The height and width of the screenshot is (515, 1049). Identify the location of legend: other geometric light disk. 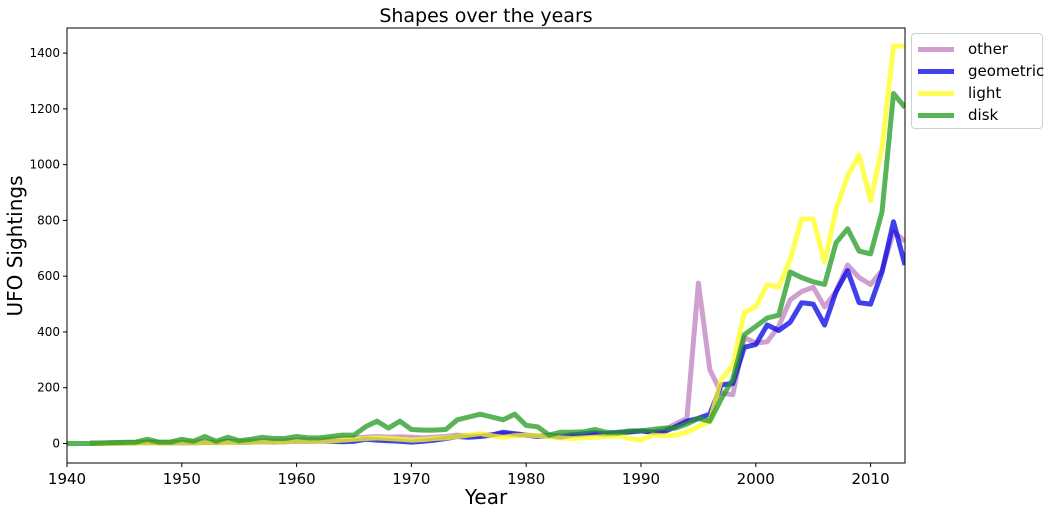
(977, 81).